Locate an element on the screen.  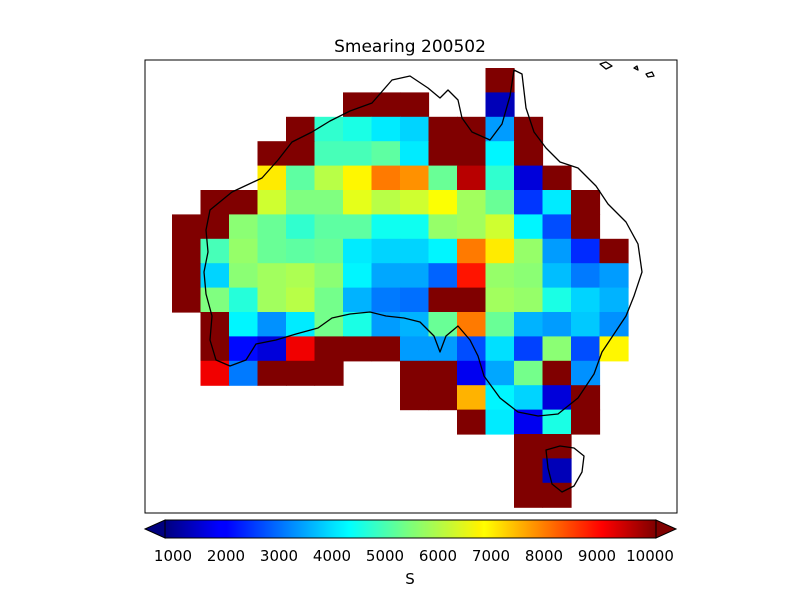
colorbar-tick-label: 6000 is located at coordinates (438, 556).